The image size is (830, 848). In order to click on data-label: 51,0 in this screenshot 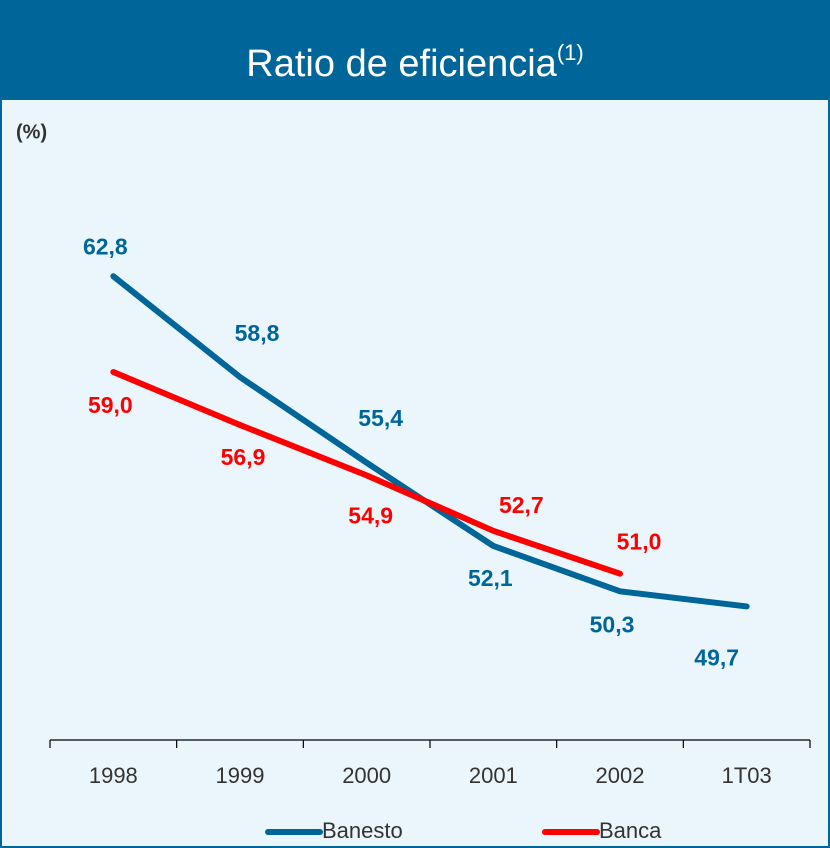, I will do `click(639, 542)`.